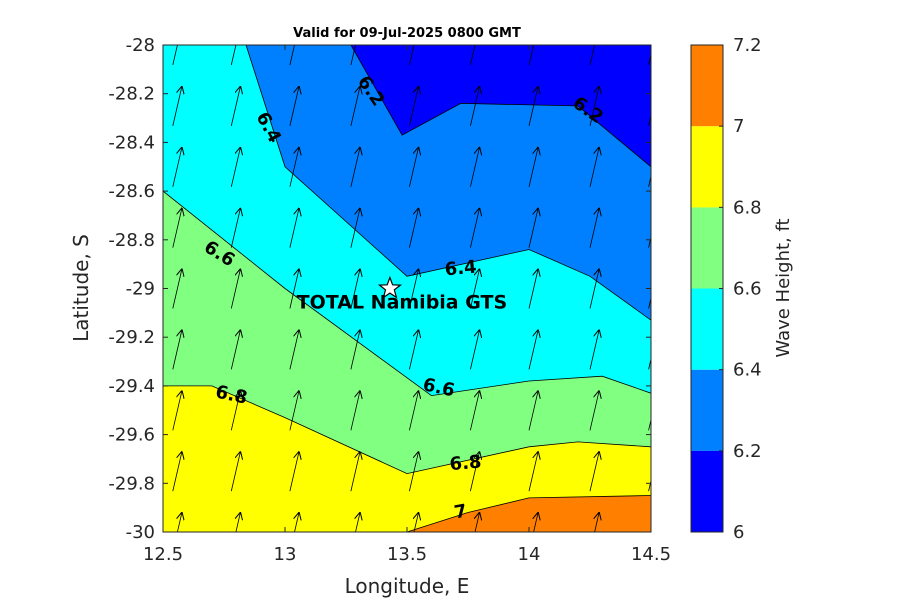 This screenshot has width=900, height=600. Describe the element at coordinates (466, 463) in the screenshot. I see `contour-label: 6.8` at that location.